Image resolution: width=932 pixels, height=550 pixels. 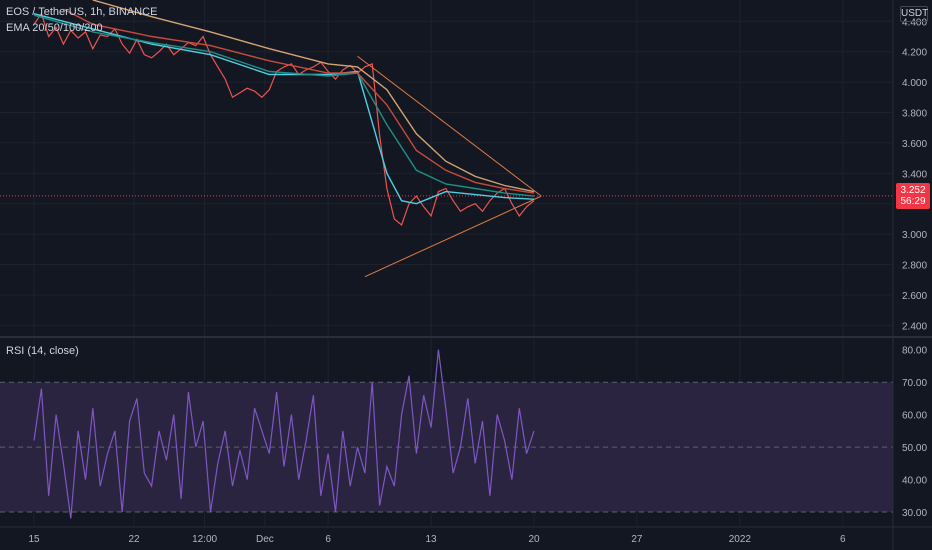 I want to click on time-tick-label: 20, so click(x=534, y=539).